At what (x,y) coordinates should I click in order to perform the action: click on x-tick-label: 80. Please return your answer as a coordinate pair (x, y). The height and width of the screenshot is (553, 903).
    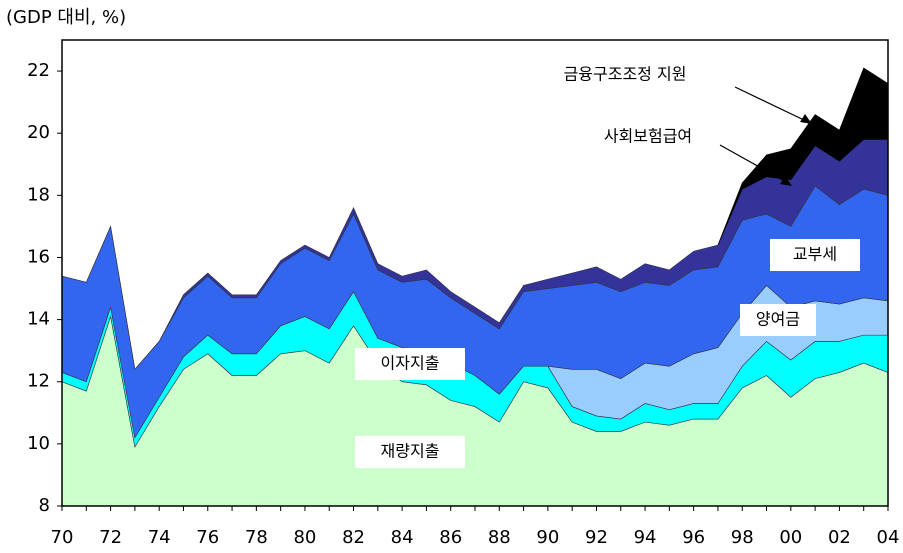
    Looking at the image, I should click on (304, 537).